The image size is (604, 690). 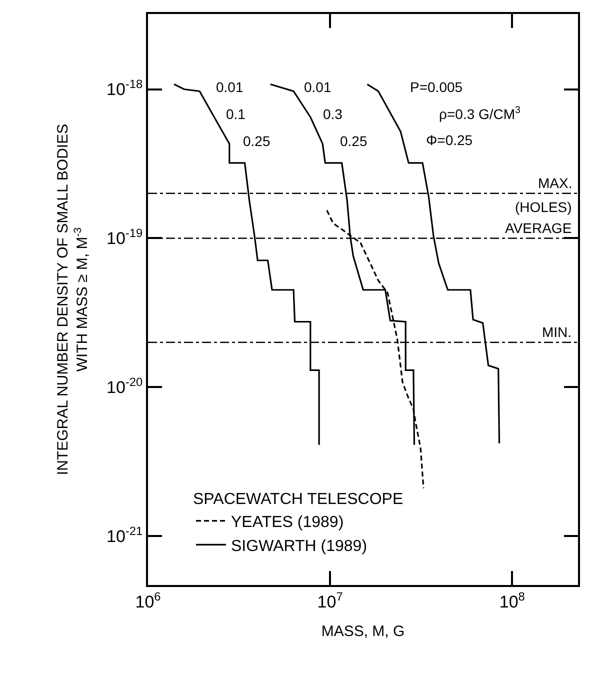 What do you see at coordinates (330, 600) in the screenshot?
I see `x-tick-label: 10$^{7}$` at bounding box center [330, 600].